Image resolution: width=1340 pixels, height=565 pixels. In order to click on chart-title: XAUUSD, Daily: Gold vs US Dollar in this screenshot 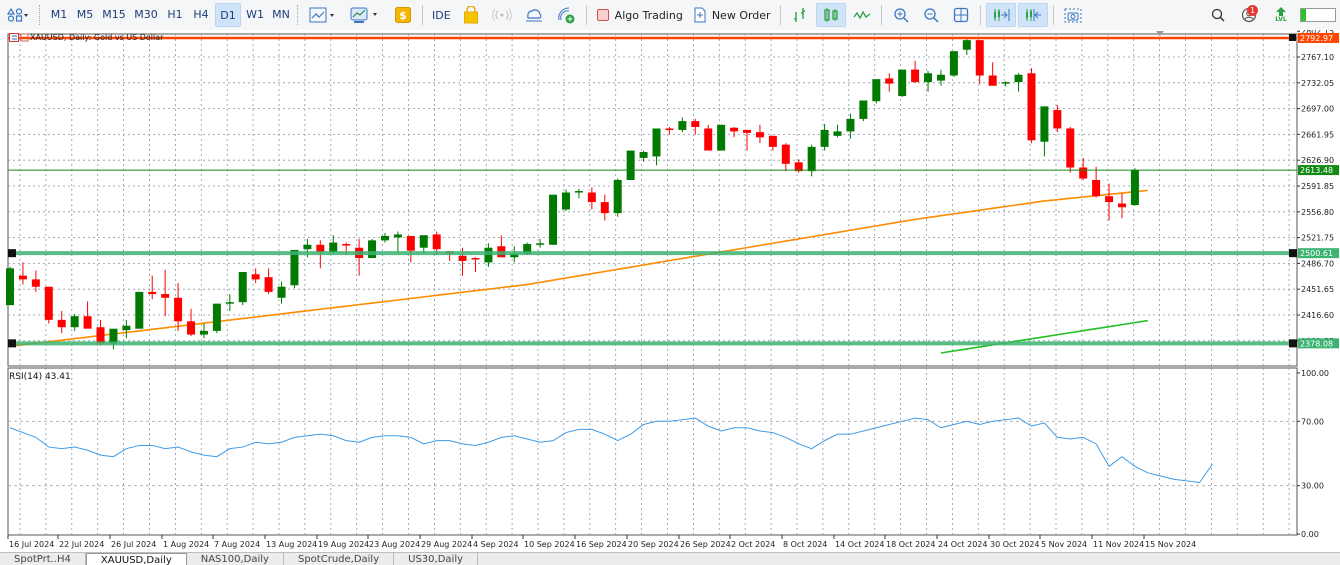, I will do `click(97, 37)`.